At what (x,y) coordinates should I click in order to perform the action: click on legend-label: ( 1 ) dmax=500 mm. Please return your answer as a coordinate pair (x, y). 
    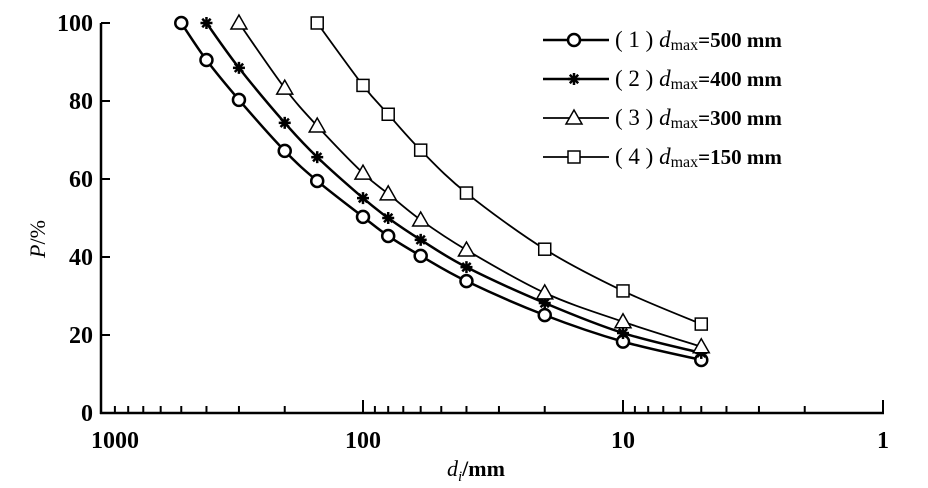
    Looking at the image, I should click on (698, 40).